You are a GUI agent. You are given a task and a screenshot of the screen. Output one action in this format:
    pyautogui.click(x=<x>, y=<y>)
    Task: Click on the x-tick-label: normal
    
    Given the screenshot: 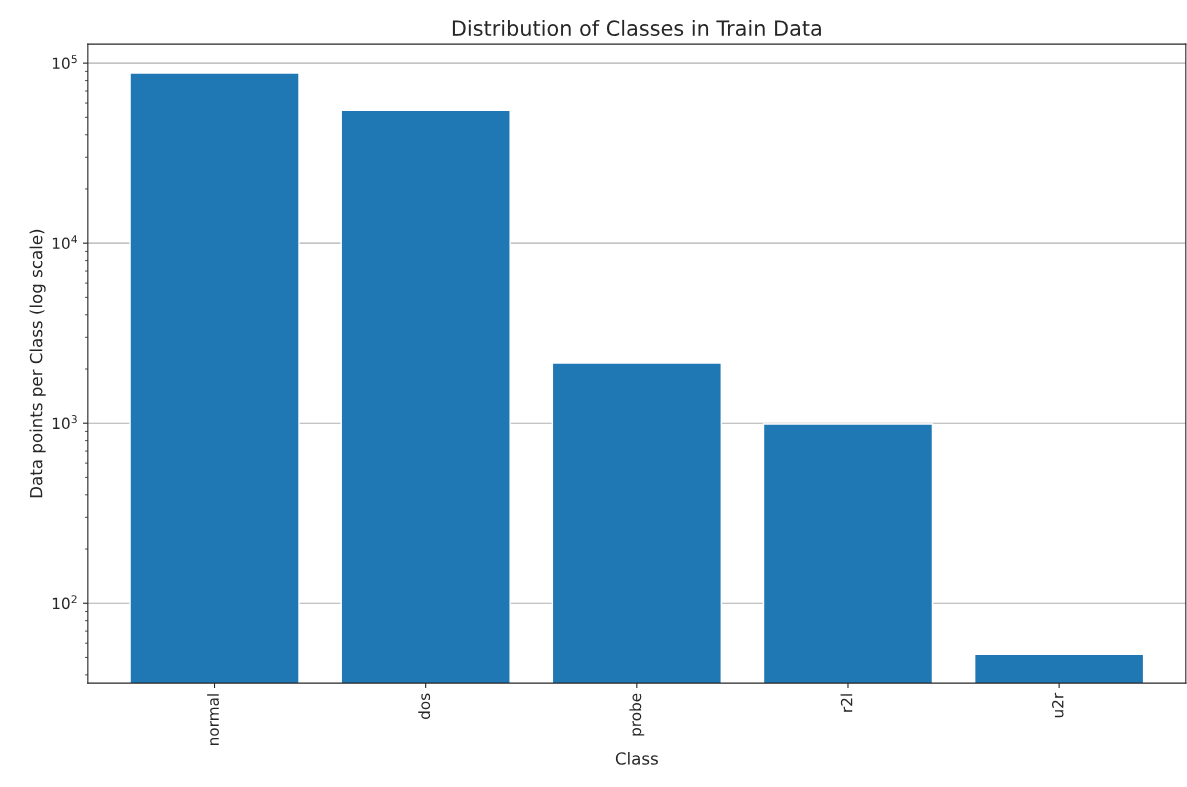 What is the action you would take?
    pyautogui.click(x=213, y=719)
    